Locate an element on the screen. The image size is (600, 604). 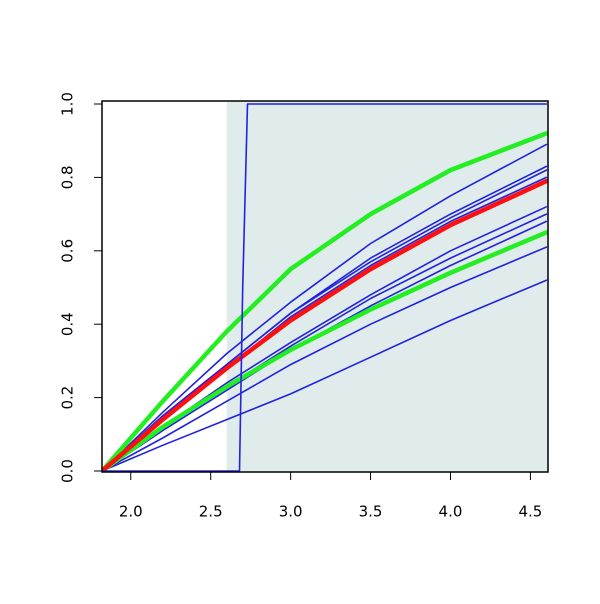
y-tick-label: 0.6 is located at coordinates (68, 251).